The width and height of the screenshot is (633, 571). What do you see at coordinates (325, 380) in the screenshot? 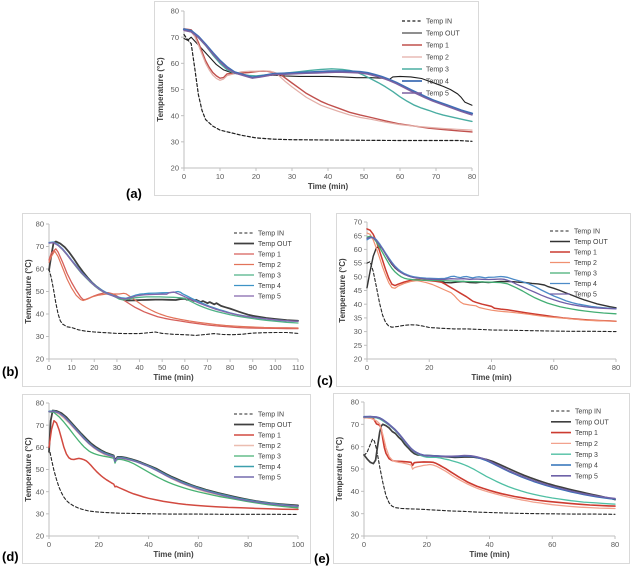
I see `panel-label-c: (c)` at bounding box center [325, 380].